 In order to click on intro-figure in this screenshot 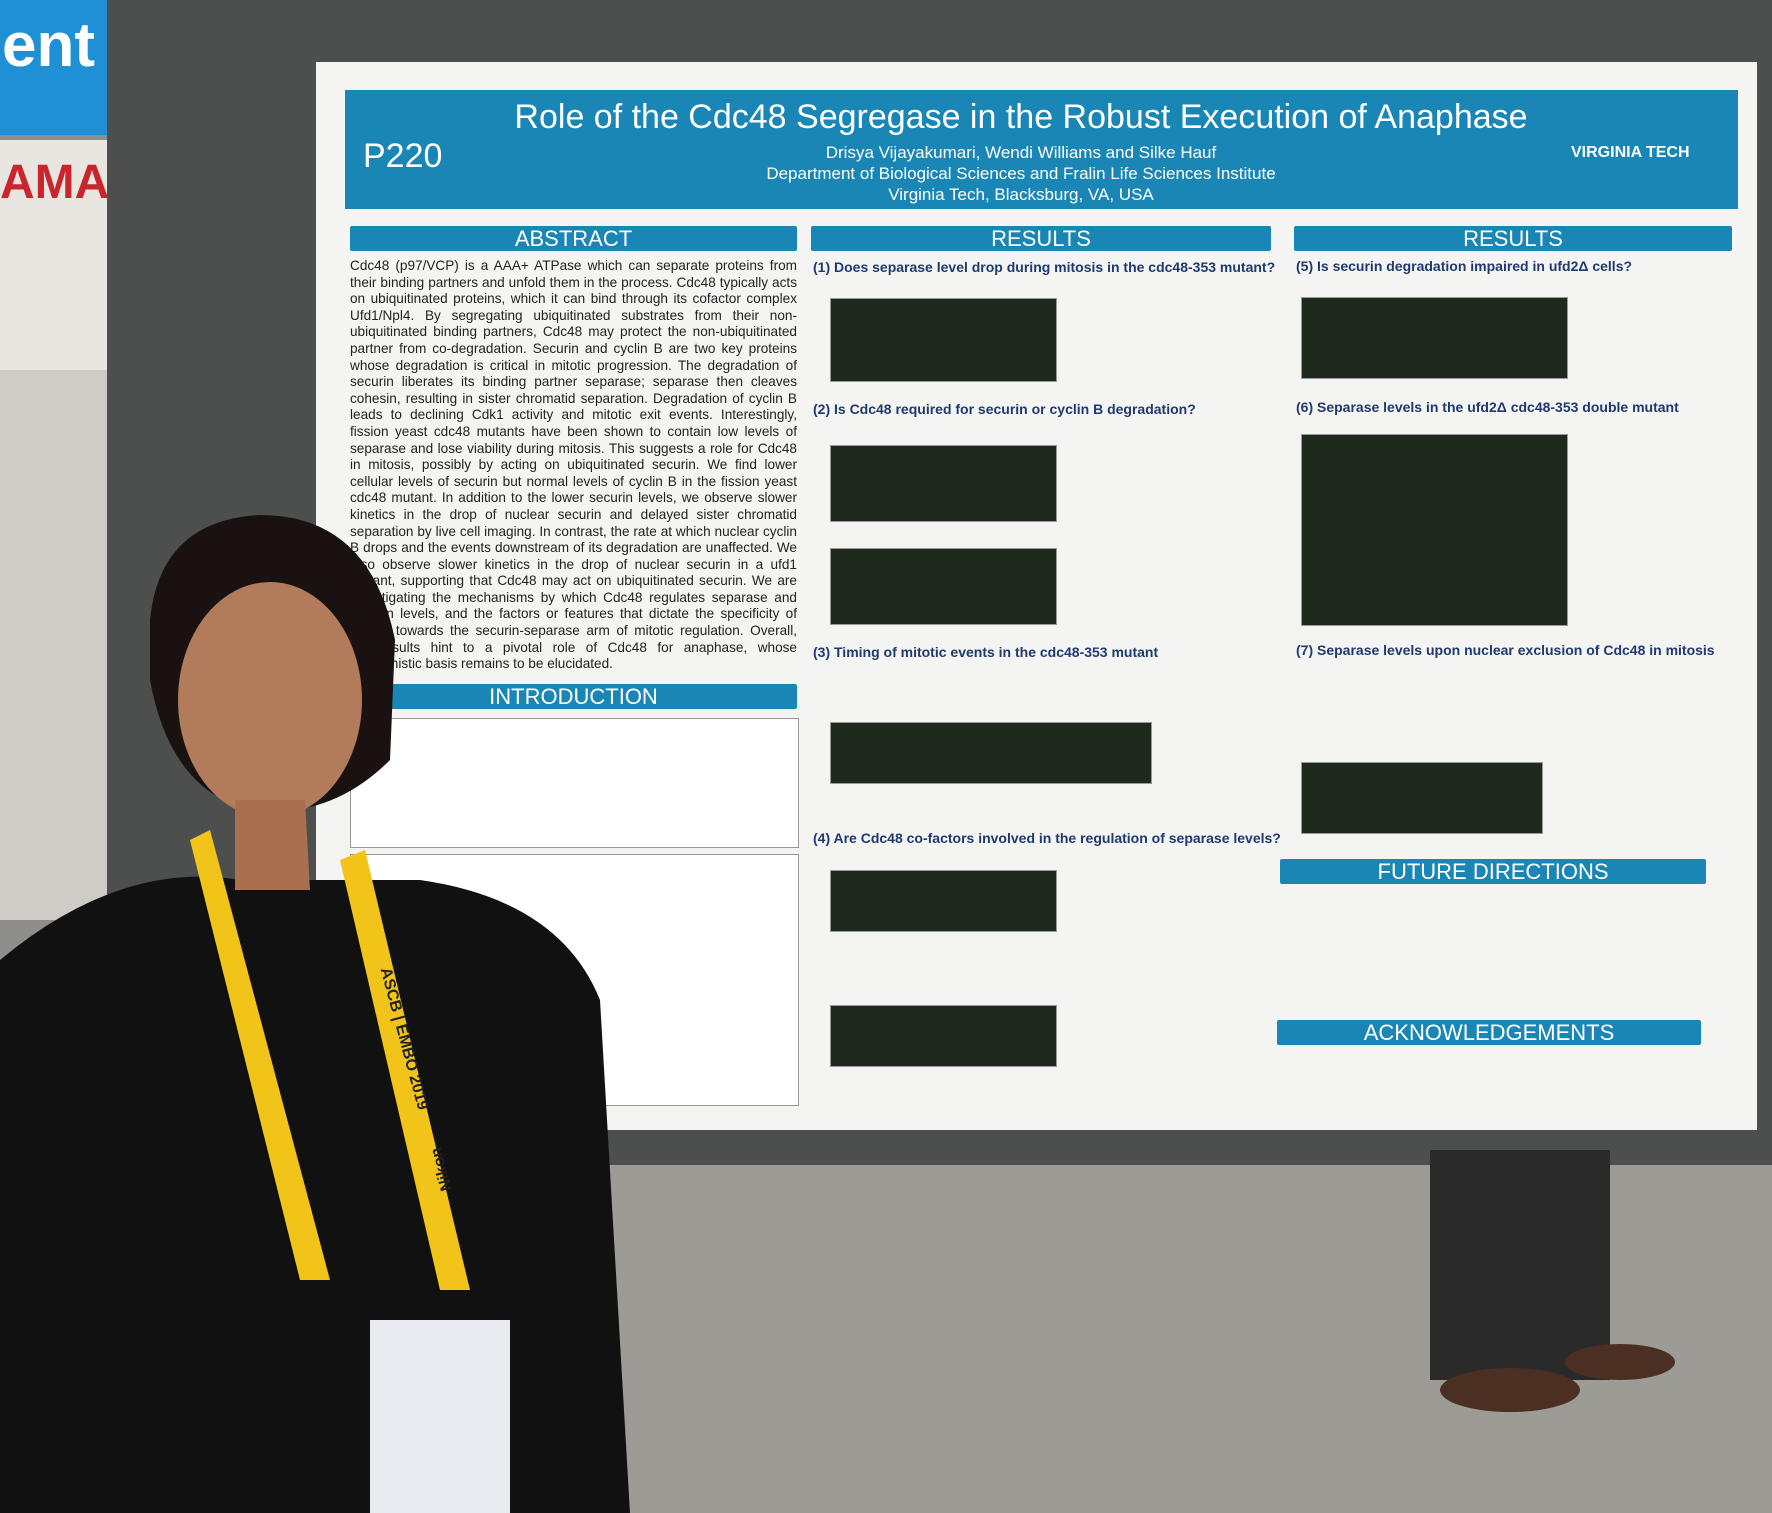, I will do `click(574, 783)`.